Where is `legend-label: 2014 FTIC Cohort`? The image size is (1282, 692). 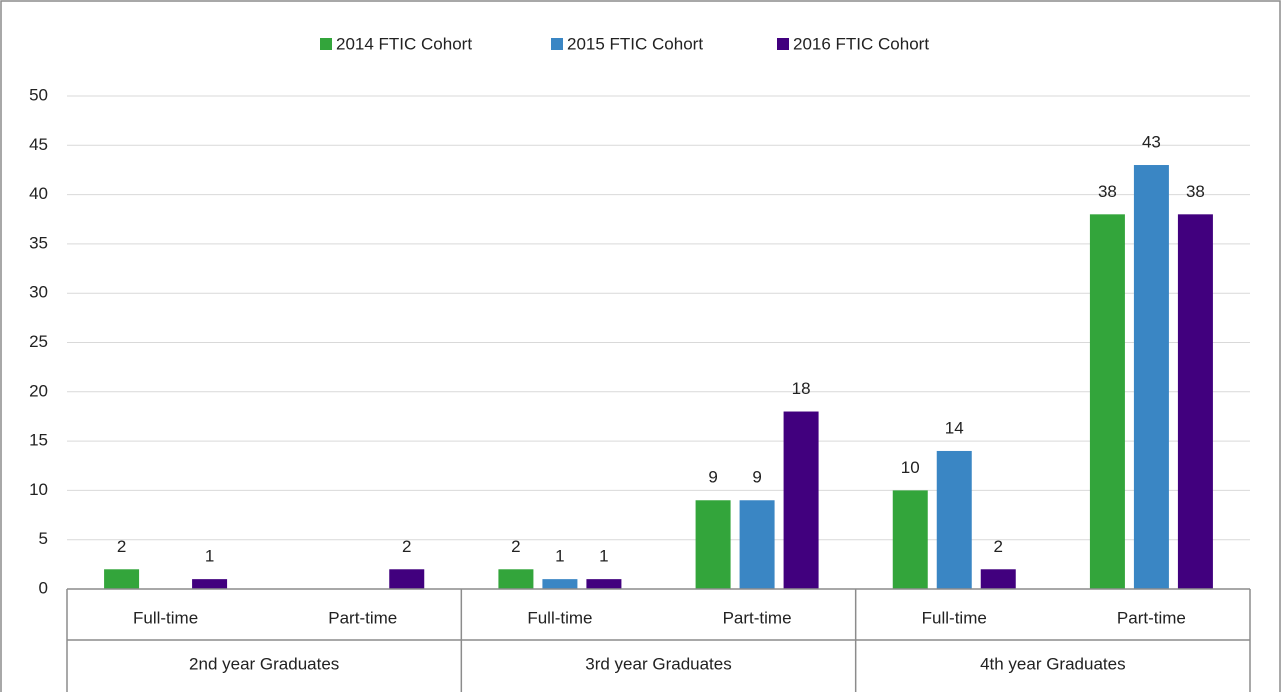
legend-label: 2014 FTIC Cohort is located at coordinates (404, 43).